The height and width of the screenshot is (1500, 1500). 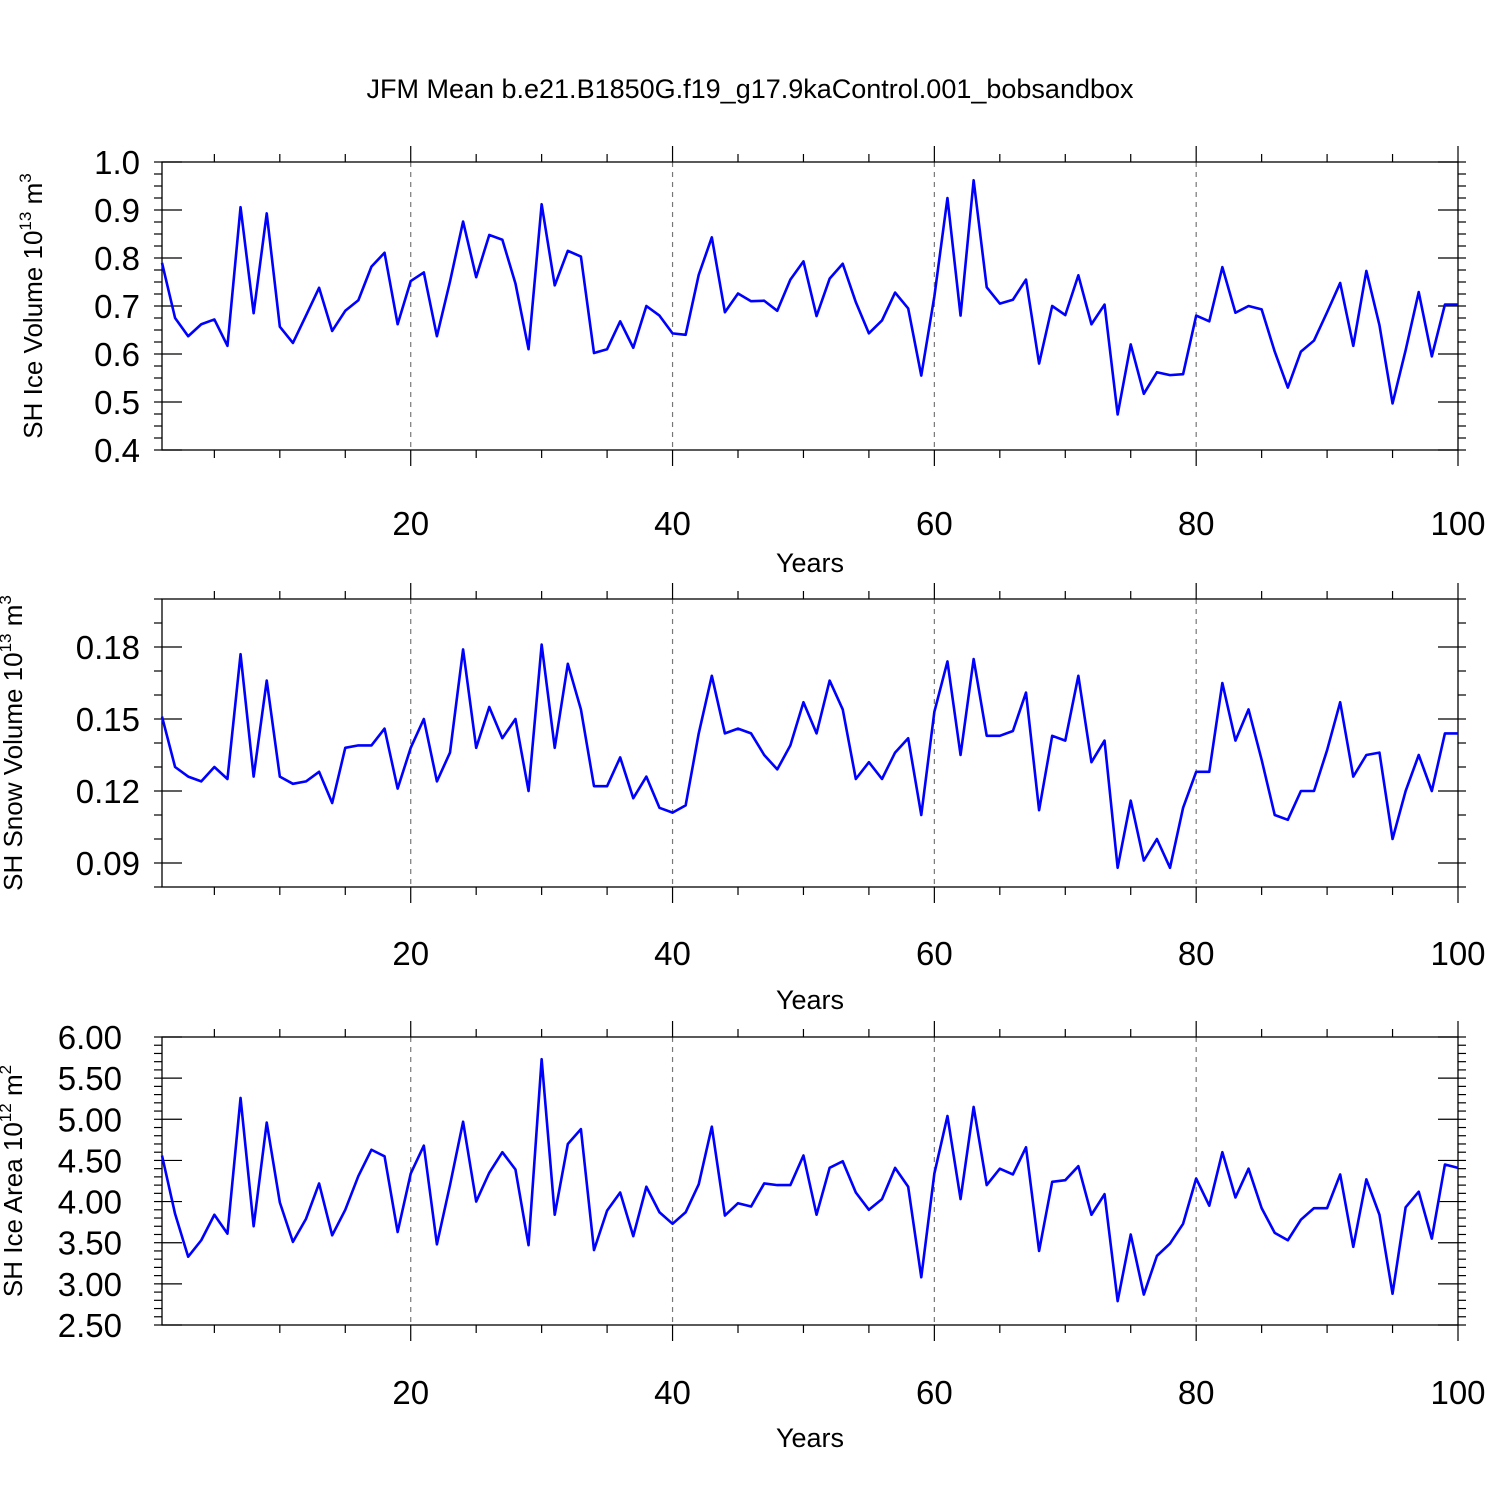 What do you see at coordinates (117, 450) in the screenshot?
I see `y-tick-label: 0.4` at bounding box center [117, 450].